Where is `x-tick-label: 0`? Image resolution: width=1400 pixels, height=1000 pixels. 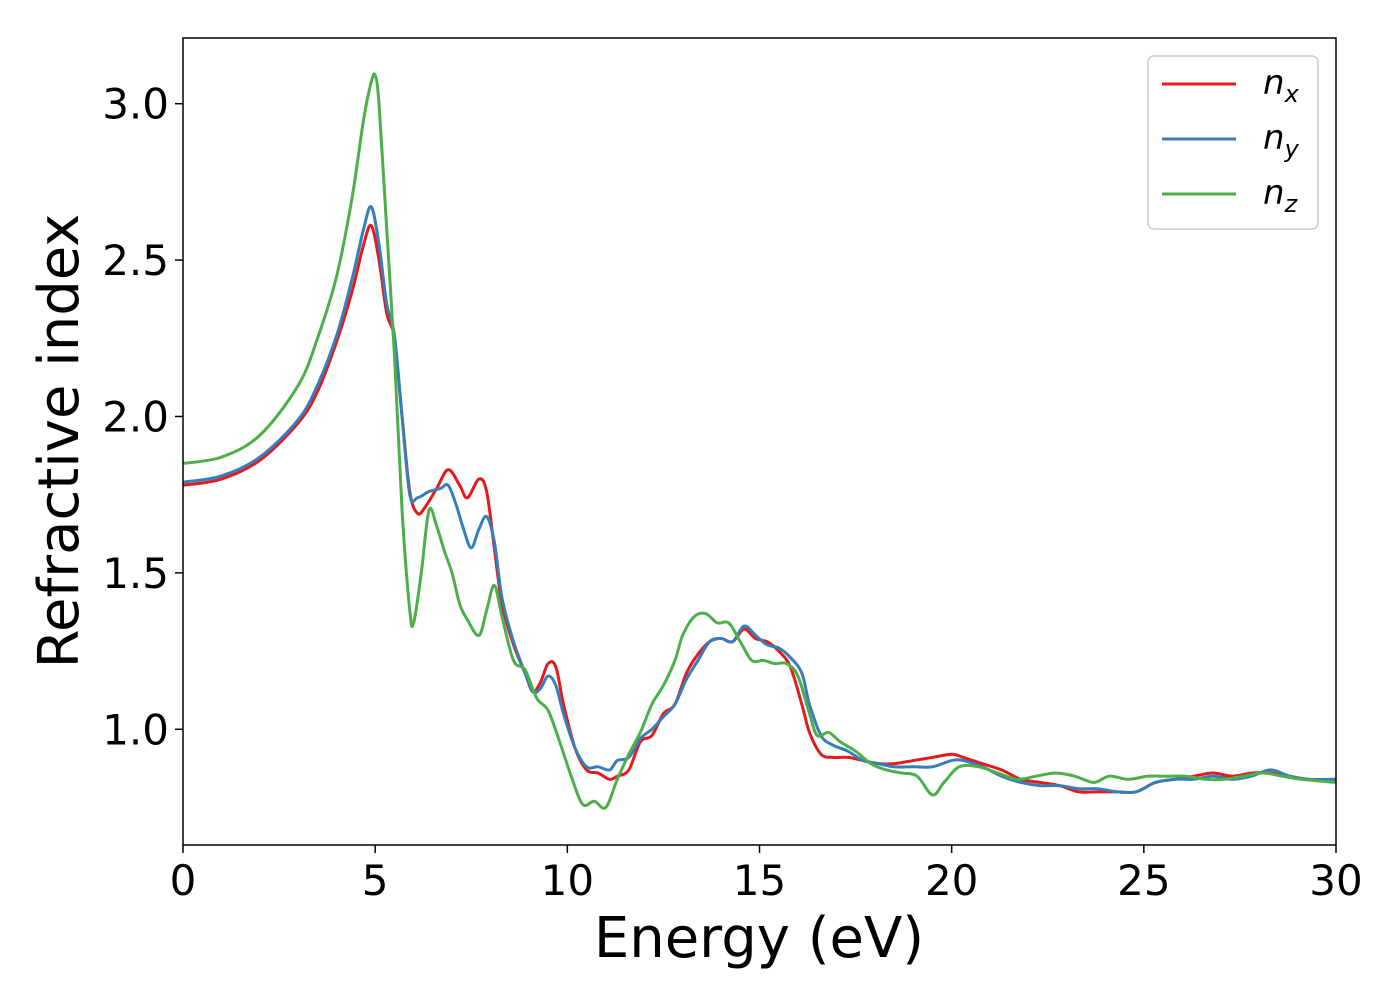 x-tick-label: 0 is located at coordinates (183, 880).